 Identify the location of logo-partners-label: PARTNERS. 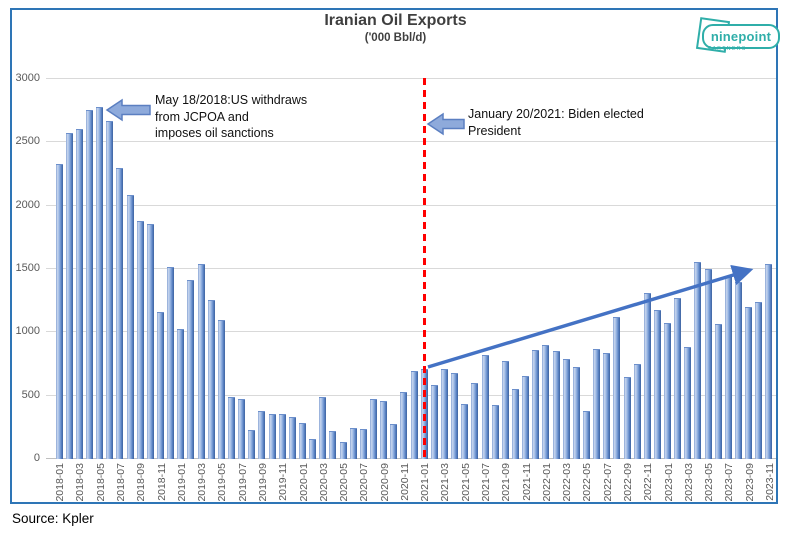
(727, 49).